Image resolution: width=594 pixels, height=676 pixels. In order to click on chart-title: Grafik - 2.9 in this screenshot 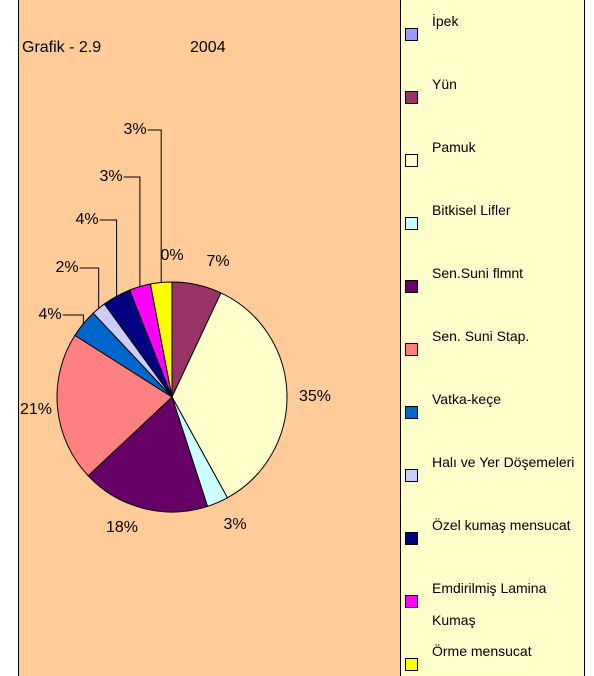, I will do `click(61, 47)`.